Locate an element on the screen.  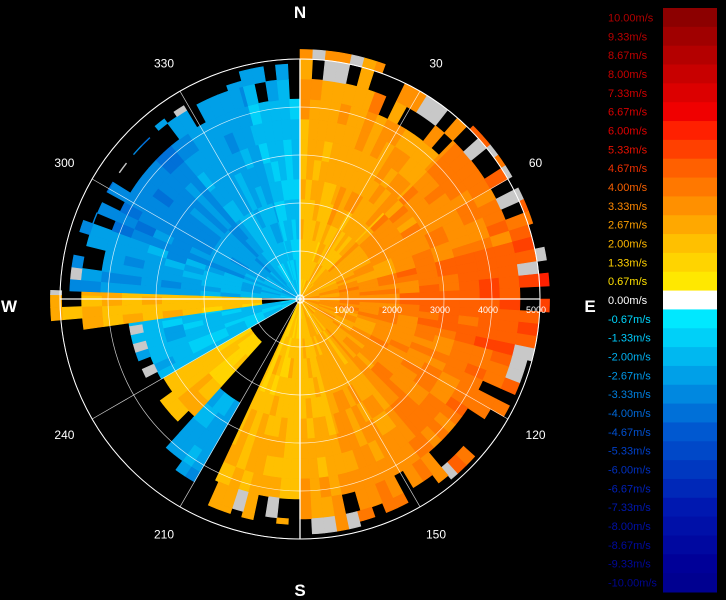
colorbar-label: 2.00m/s is located at coordinates (628, 244).